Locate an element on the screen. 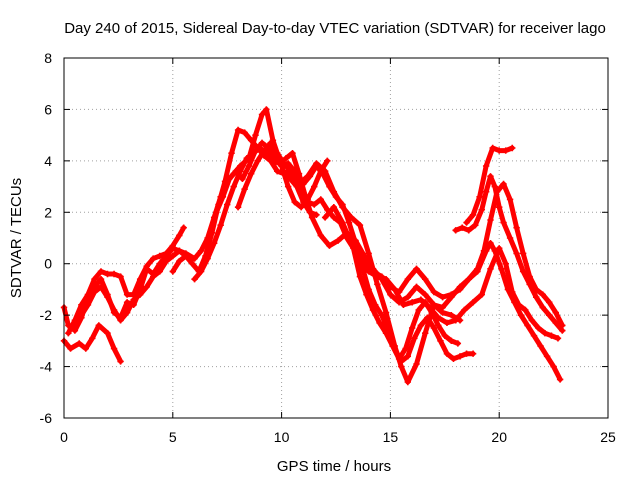 Image resolution: width=640 pixels, height=480 pixels. x-tick-label: 5 is located at coordinates (173, 437).